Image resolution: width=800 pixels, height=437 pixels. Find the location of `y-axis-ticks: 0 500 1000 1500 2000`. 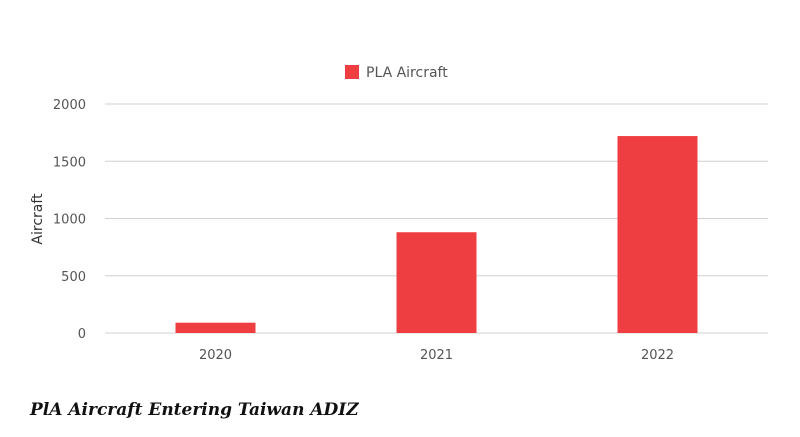

y-axis-ticks: 0 500 1000 1500 2000 is located at coordinates (69, 220).